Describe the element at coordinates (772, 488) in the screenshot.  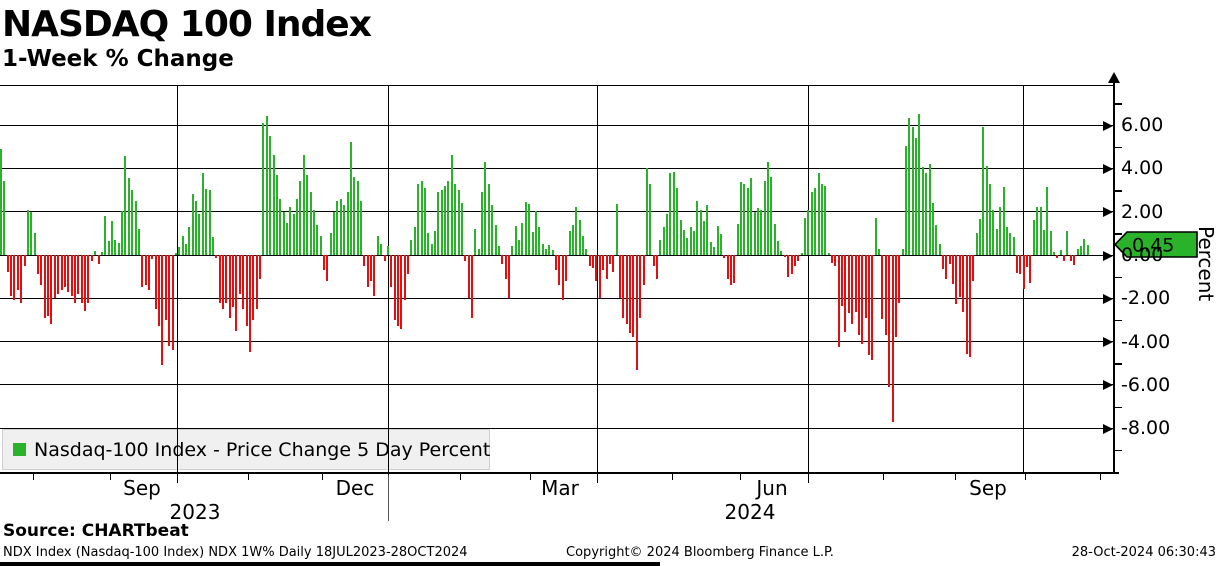
I see `x-month-label: Jun` at that location.